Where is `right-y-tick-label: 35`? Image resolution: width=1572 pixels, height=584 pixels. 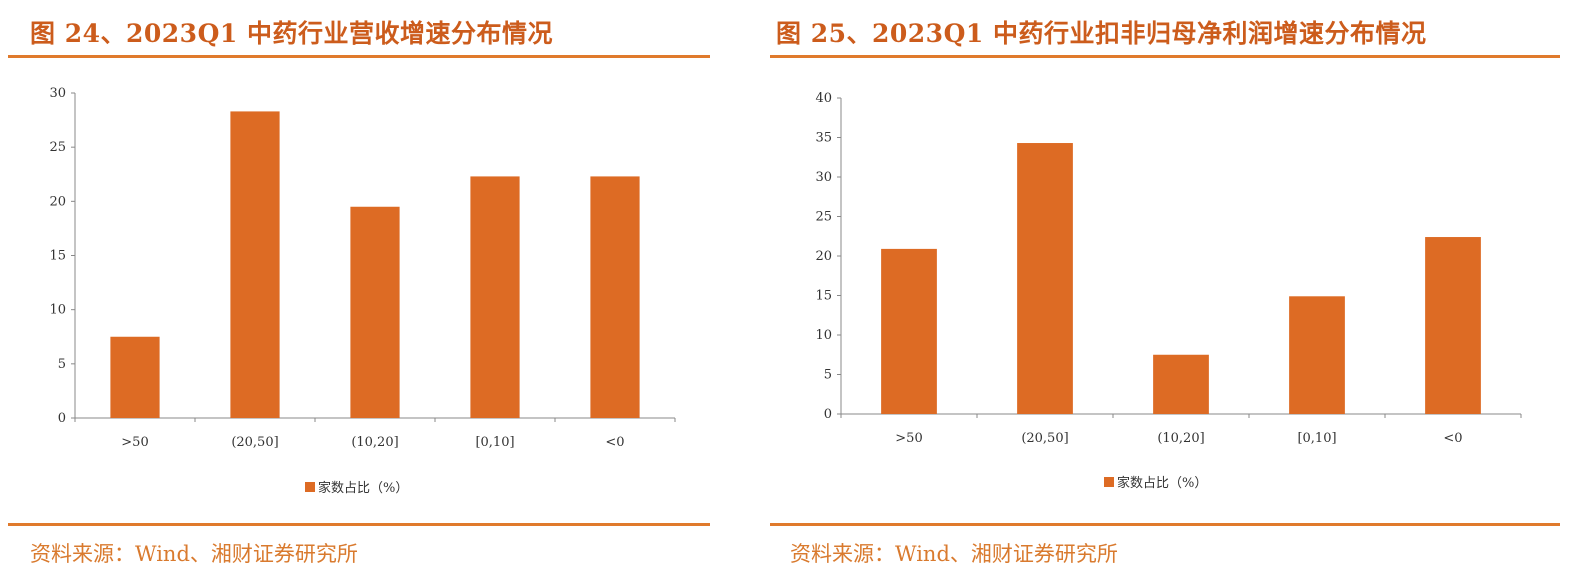 right-y-tick-label: 35 is located at coordinates (823, 138).